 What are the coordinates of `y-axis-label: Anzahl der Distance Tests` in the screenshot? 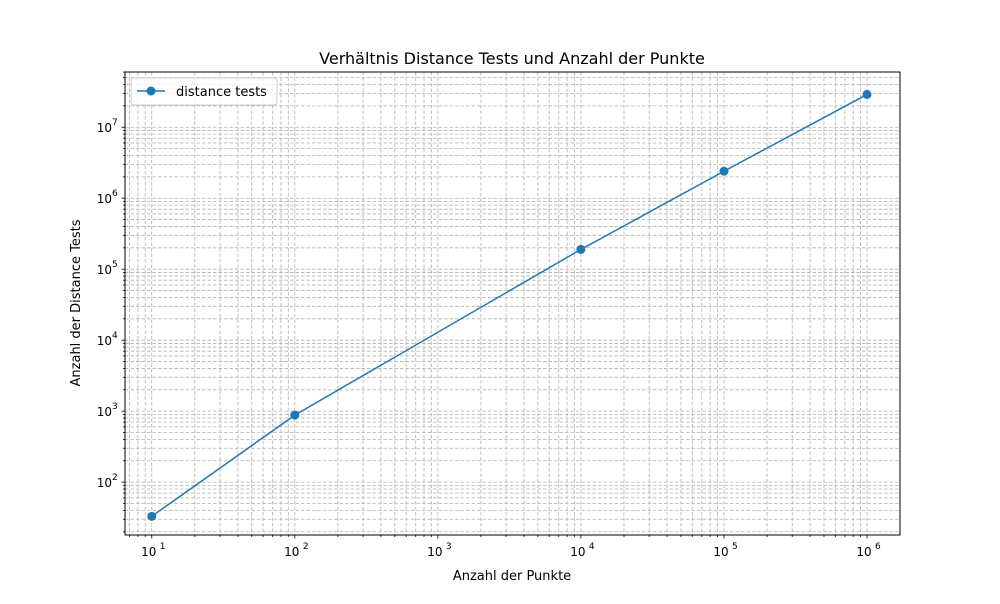 It's located at (76, 302).